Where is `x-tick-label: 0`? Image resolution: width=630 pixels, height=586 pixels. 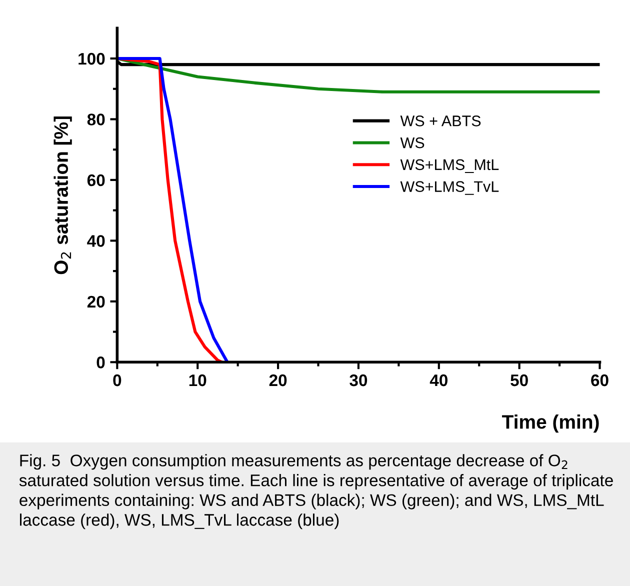
x-tick-label: 0 is located at coordinates (117, 380).